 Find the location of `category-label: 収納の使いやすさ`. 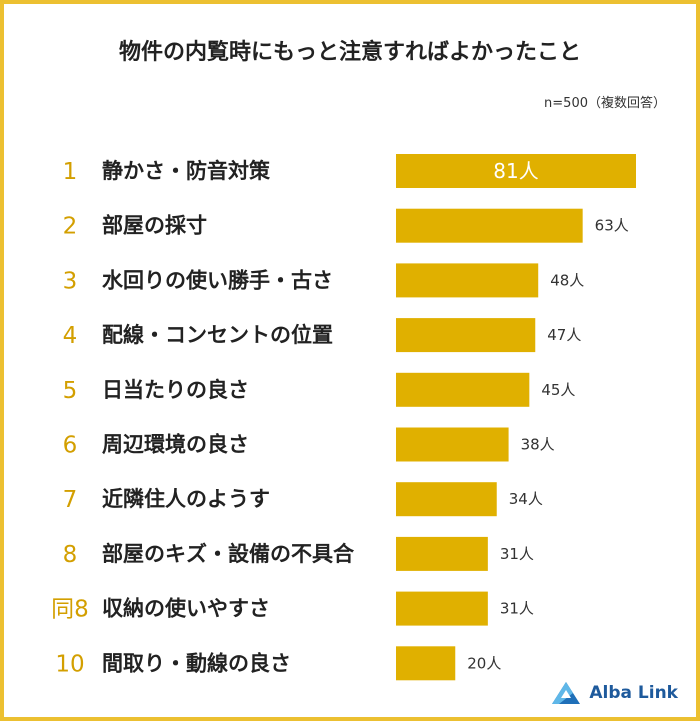

category-label: 収納の使いやすさ is located at coordinates (186, 609).